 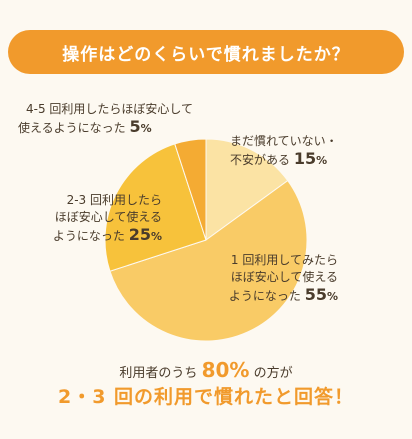 What do you see at coordinates (206, 397) in the screenshot?
I see `summary-line-2: 2・3 回の利用で慣れたと回答！` at bounding box center [206, 397].